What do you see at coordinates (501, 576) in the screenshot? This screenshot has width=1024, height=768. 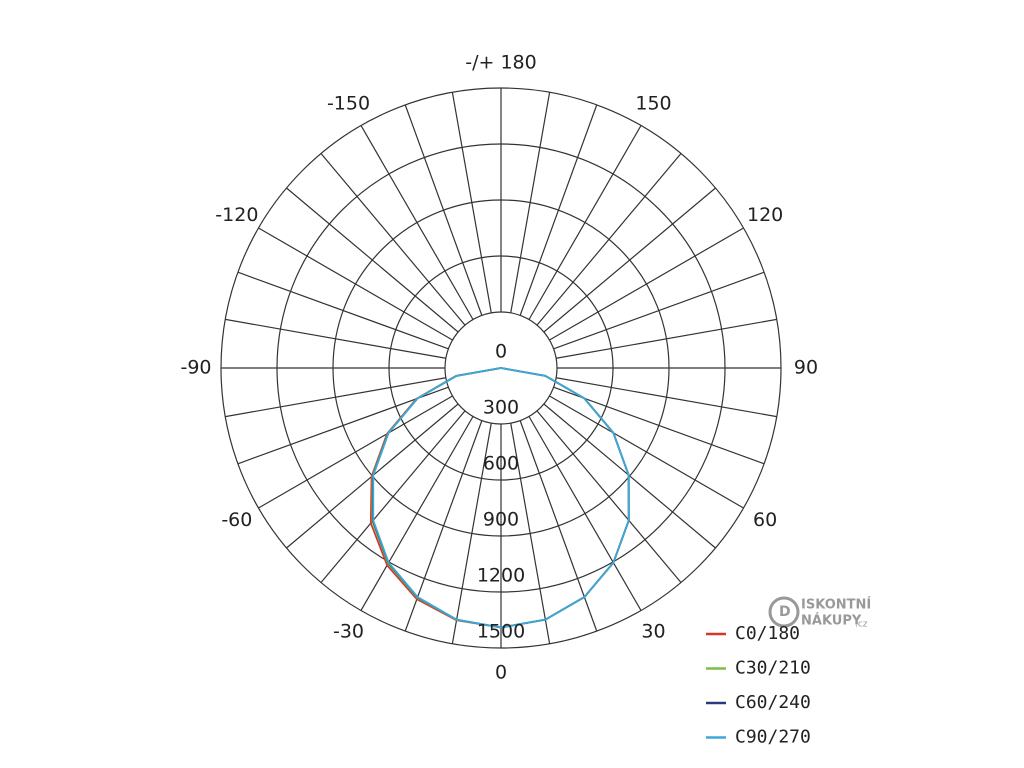 I see `r-tick-label: 1200` at bounding box center [501, 576].